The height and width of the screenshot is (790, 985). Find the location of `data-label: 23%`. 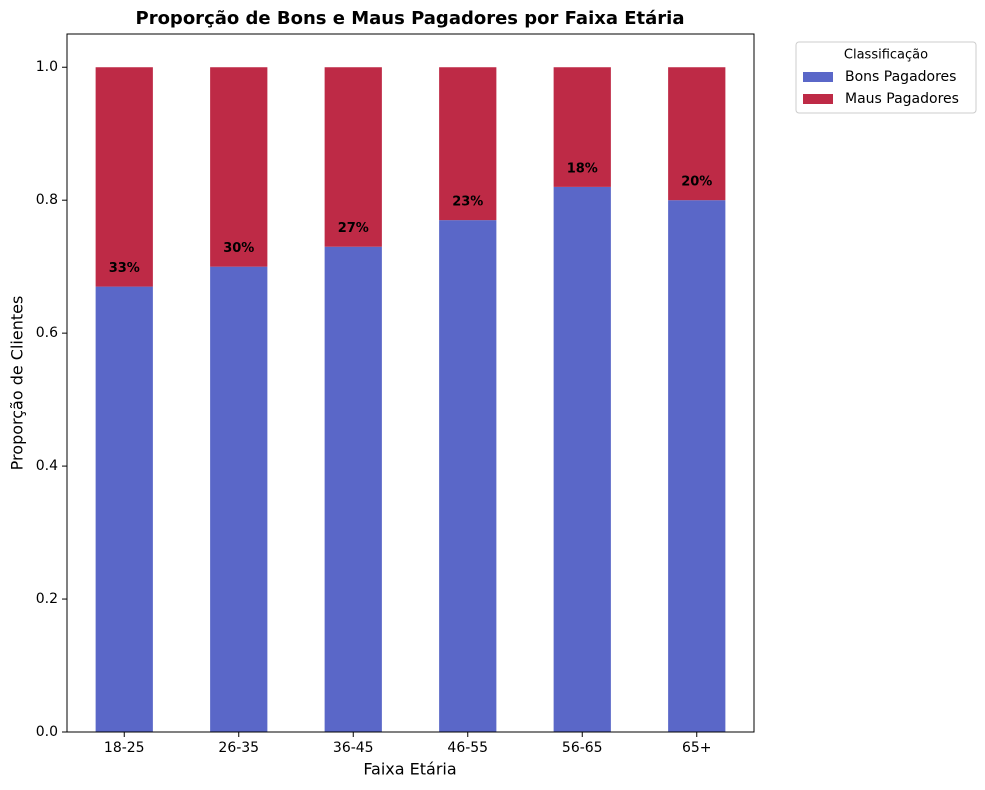

data-label: 23% is located at coordinates (467, 202).